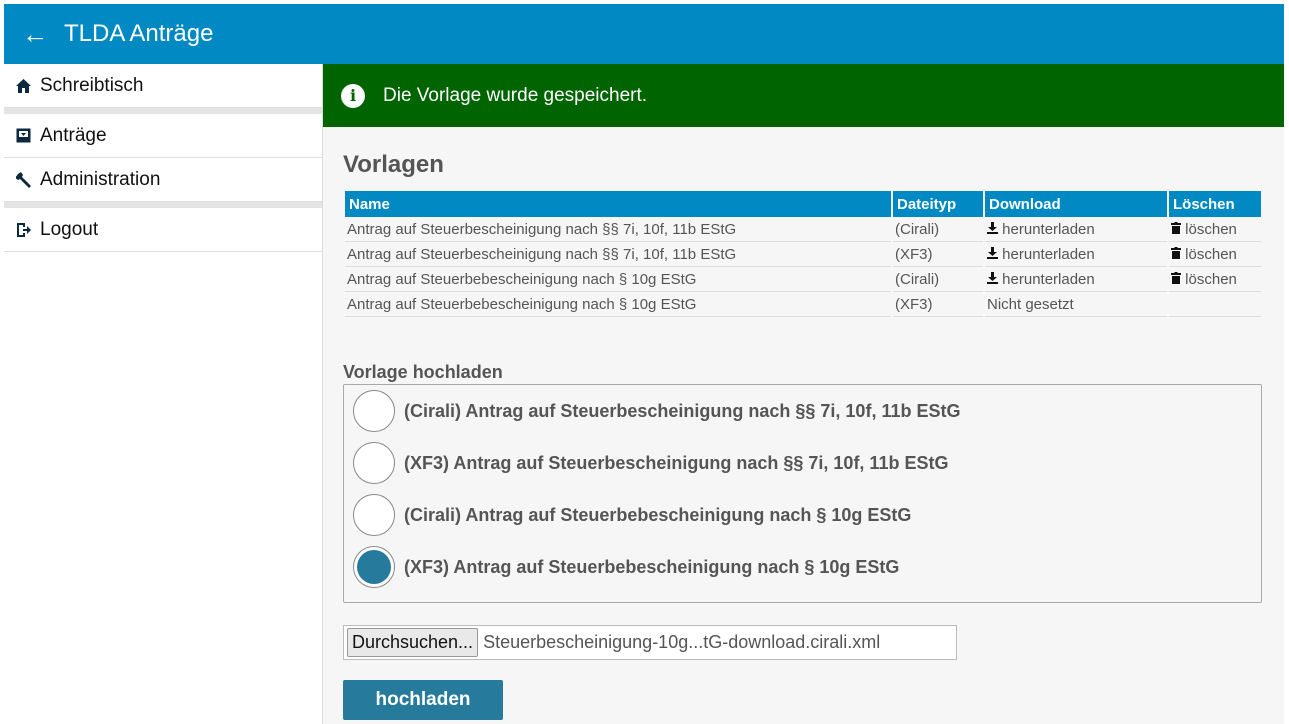 This screenshot has width=1289, height=724. Describe the element at coordinates (1215, 203) in the screenshot. I see `column-header-loeschen: Löschen` at that location.